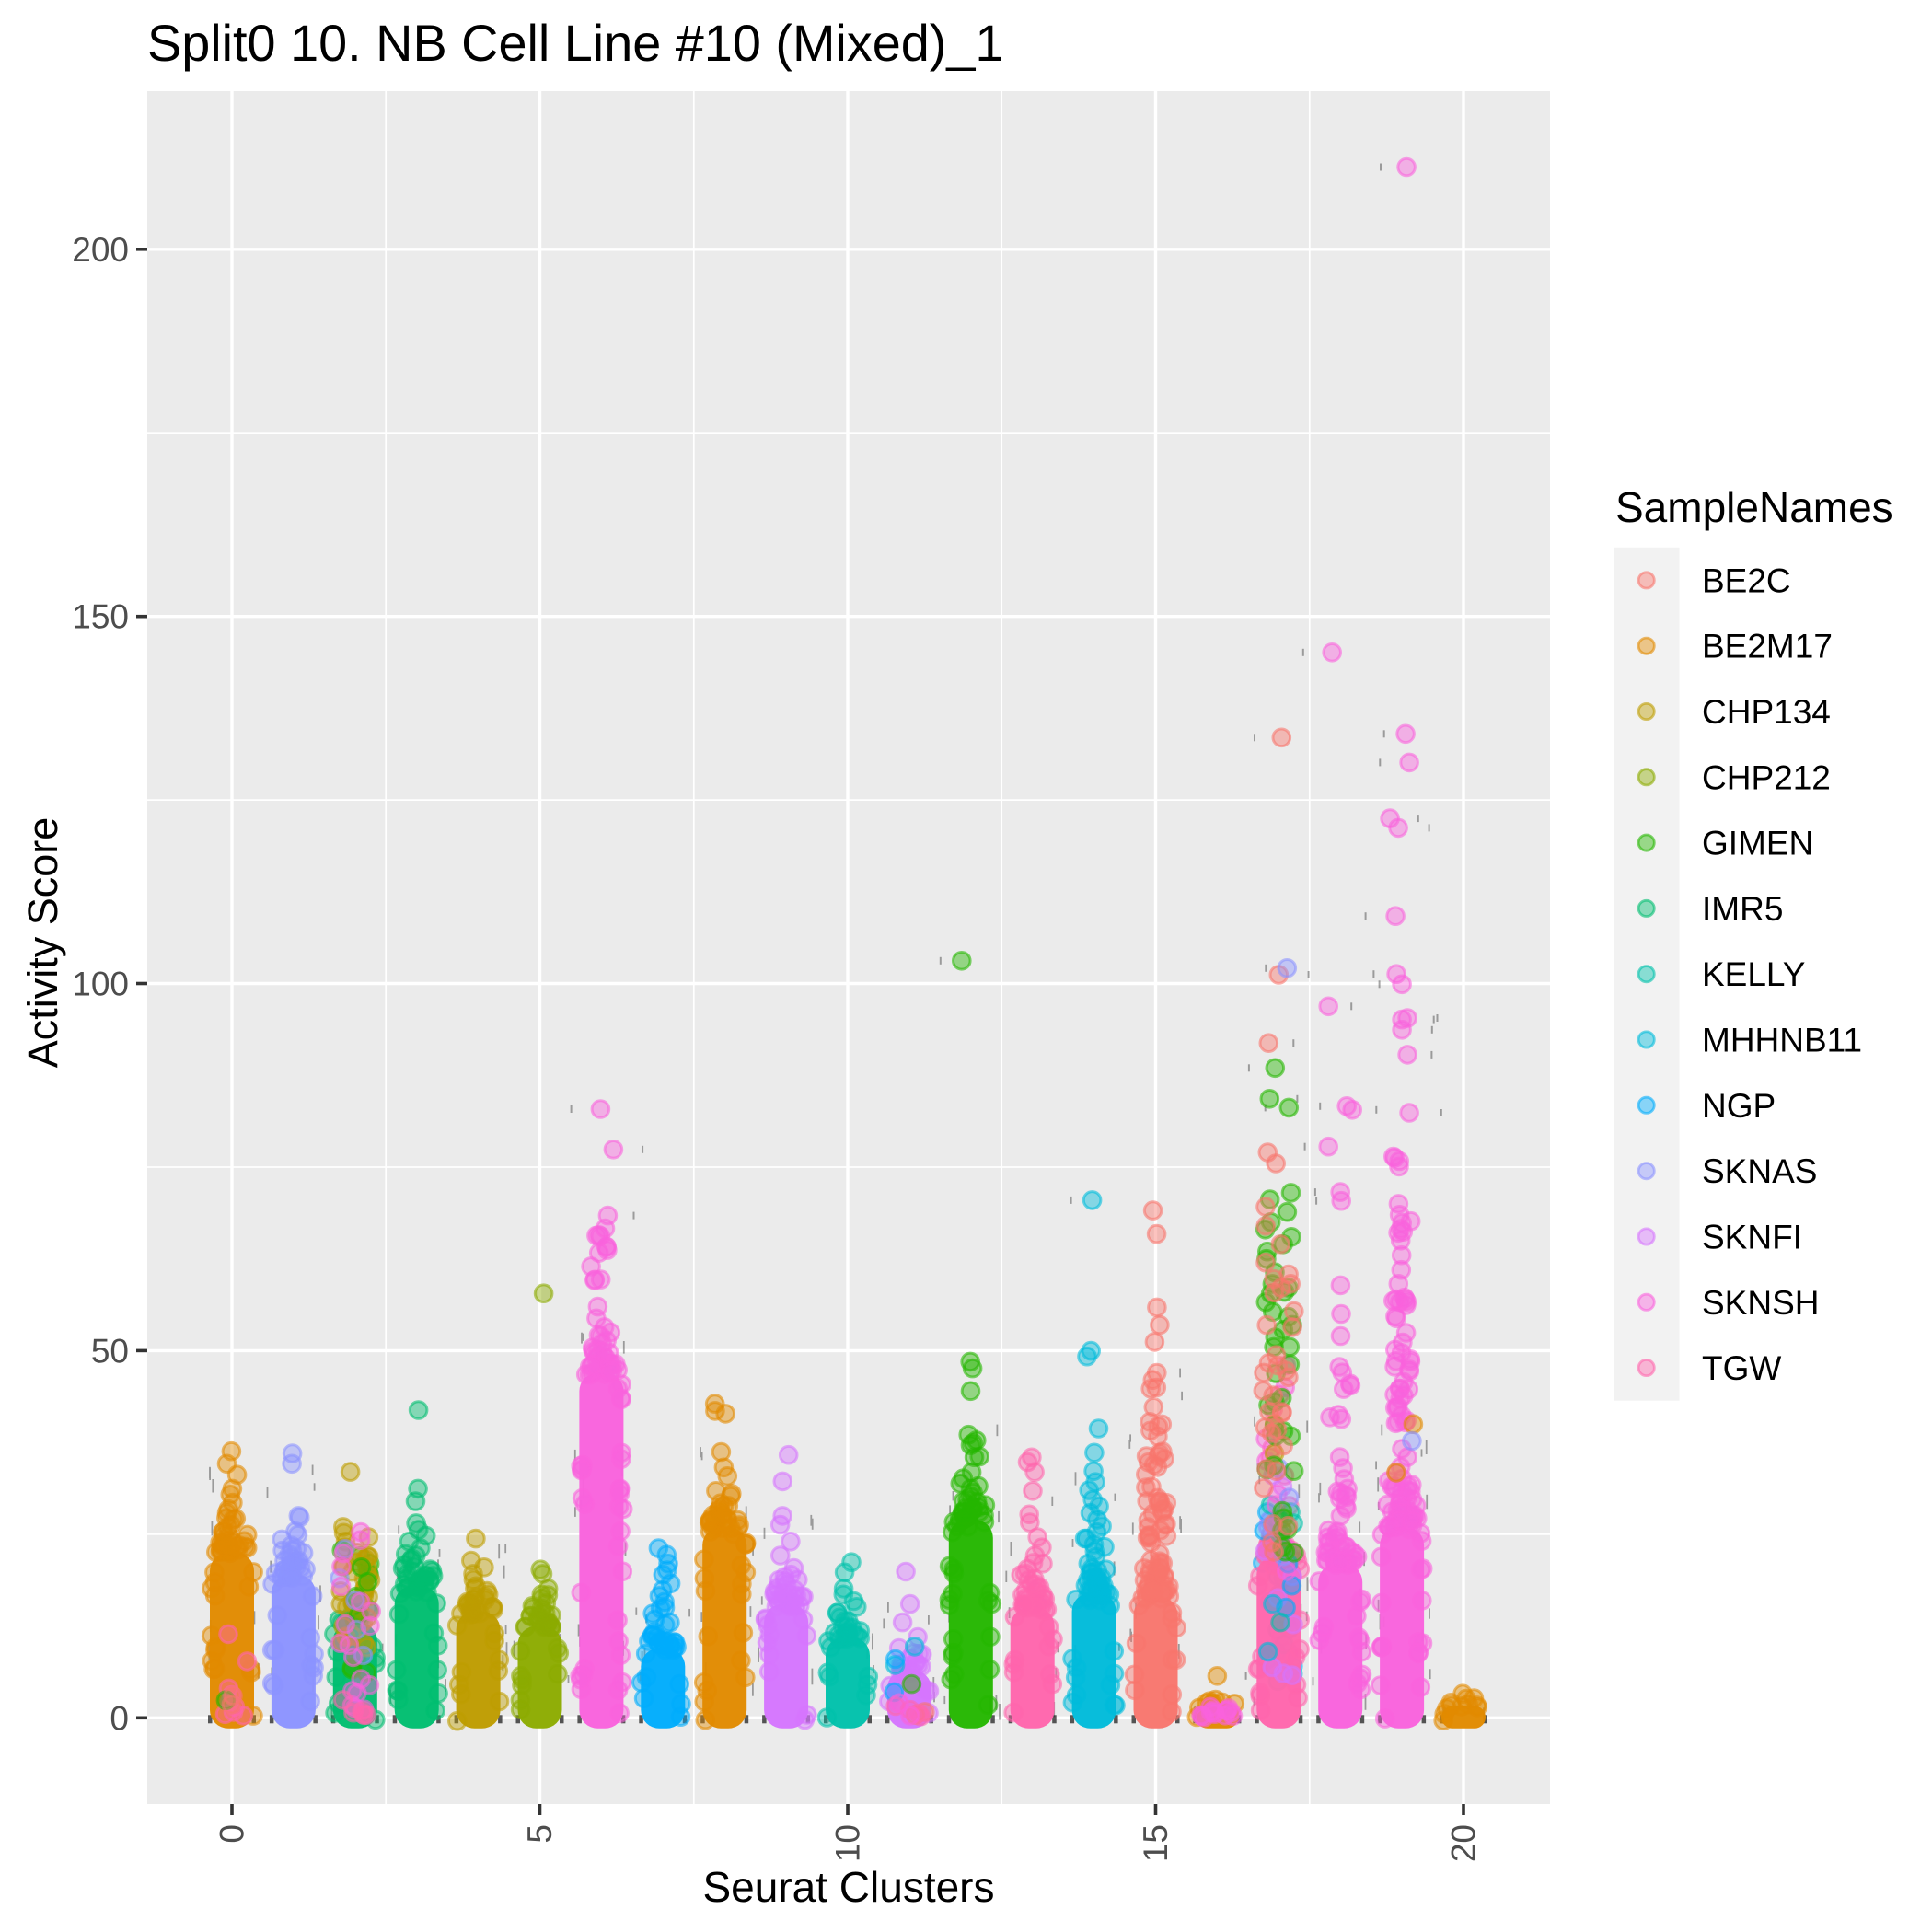 This screenshot has width=1932, height=1932. What do you see at coordinates (1155, 1843) in the screenshot?
I see `svg-text: 15` at bounding box center [1155, 1843].